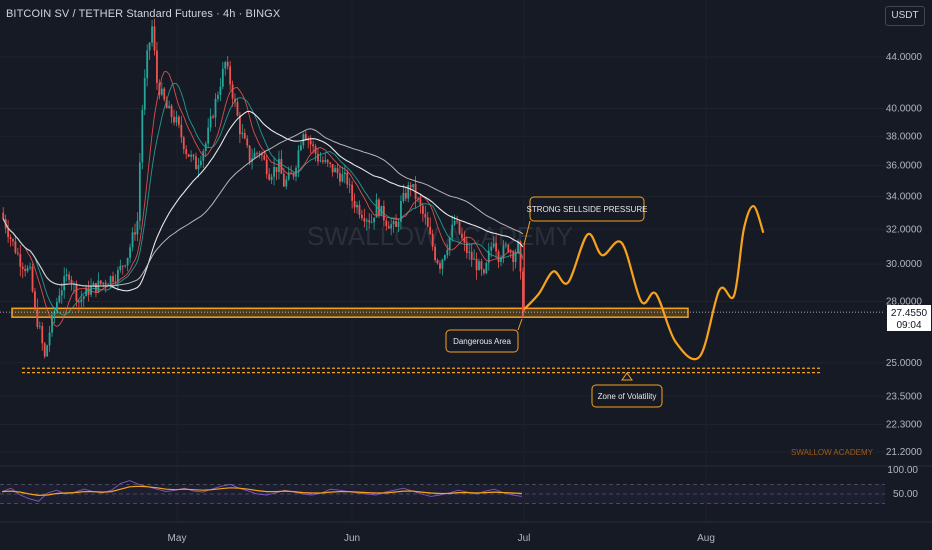  I want to click on annotation-strong-sellside: STRONG SELLSIDE PRESSURE, so click(585, 220).